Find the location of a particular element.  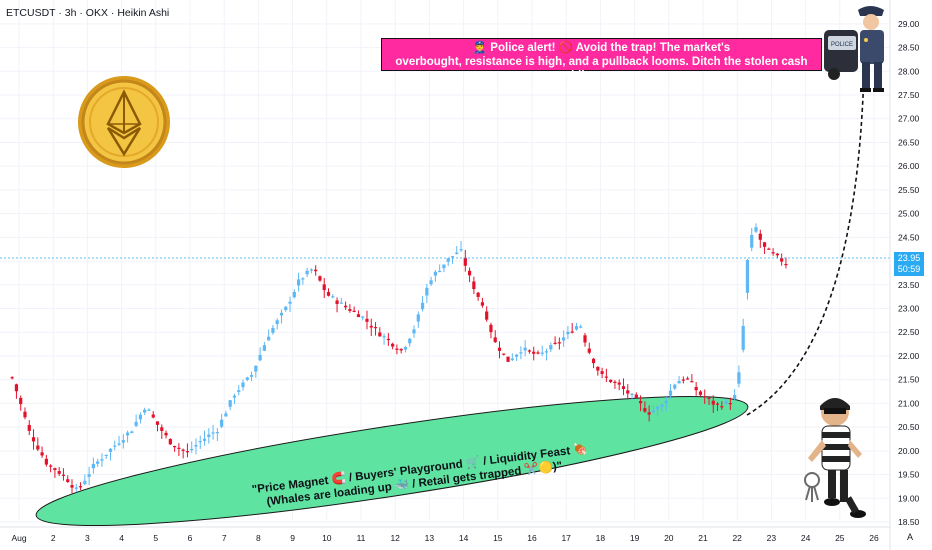

price-tick-label: 20.50 is located at coordinates (909, 427).